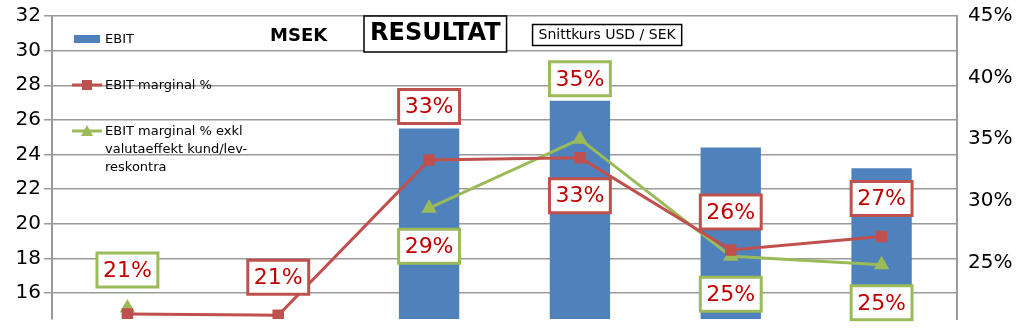  I want to click on y-tick-label: 24, so click(28, 152).